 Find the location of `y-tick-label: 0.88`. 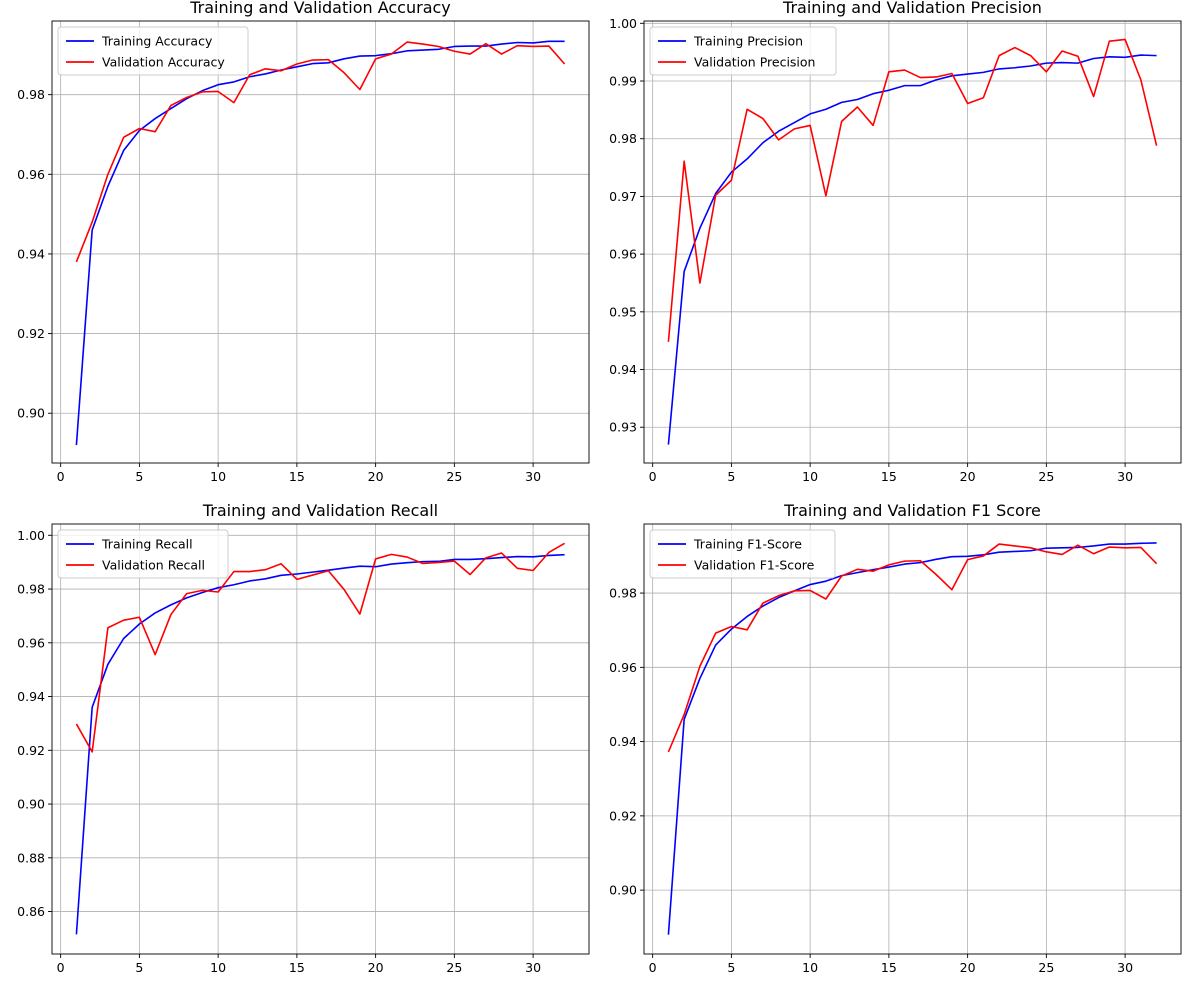

y-tick-label: 0.88 is located at coordinates (31, 857).